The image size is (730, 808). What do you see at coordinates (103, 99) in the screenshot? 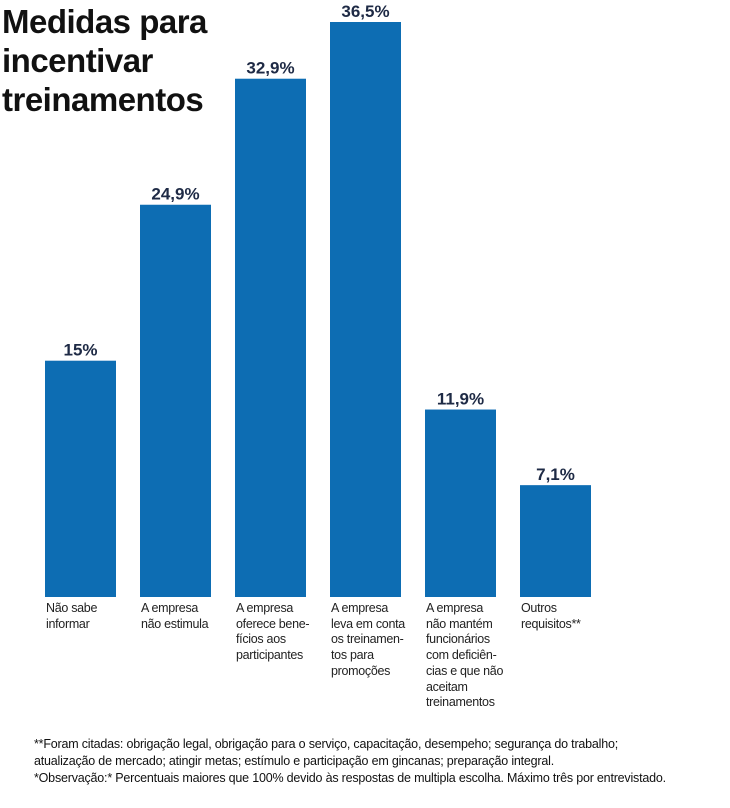
I see `chart-title-line: treinamentos` at bounding box center [103, 99].